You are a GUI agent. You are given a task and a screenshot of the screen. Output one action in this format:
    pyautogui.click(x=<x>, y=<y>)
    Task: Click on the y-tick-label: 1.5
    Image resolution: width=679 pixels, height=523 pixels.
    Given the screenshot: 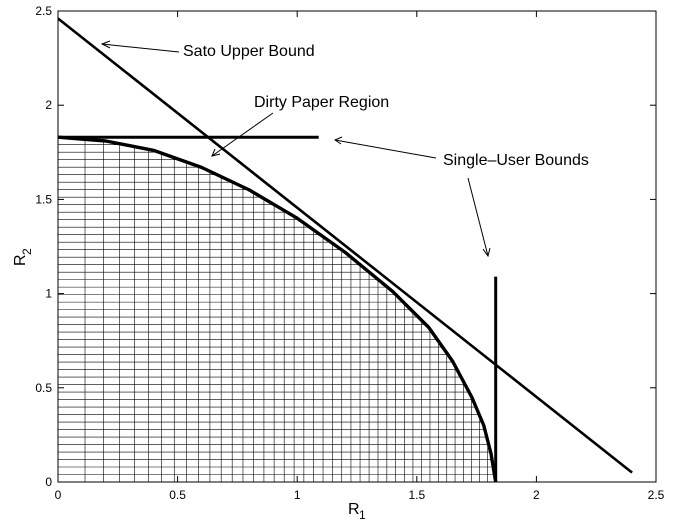 What is the action you would take?
    pyautogui.click(x=43, y=199)
    